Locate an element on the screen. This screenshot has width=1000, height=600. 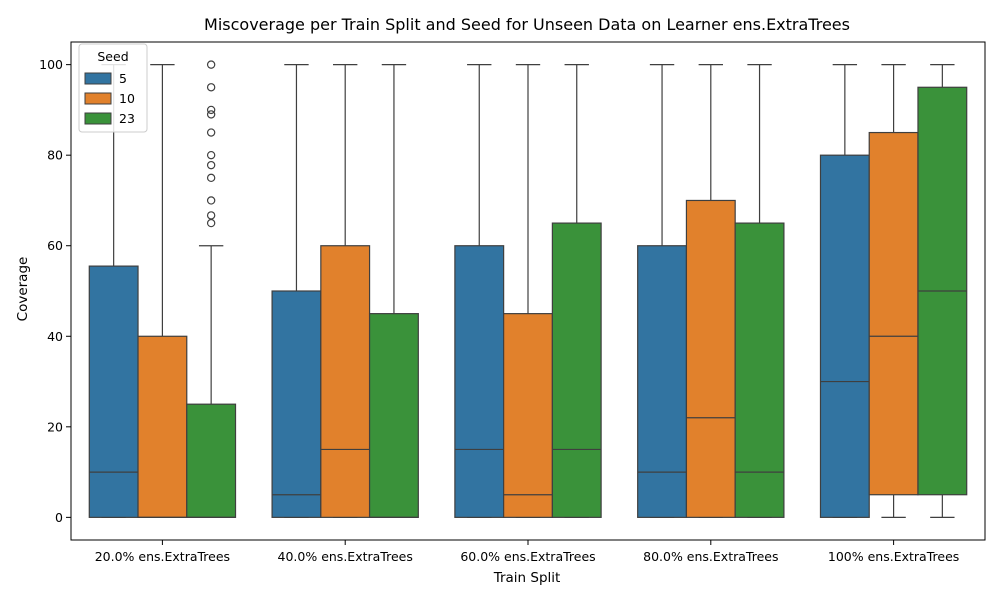
y-tick-label: 60 is located at coordinates (55, 245).